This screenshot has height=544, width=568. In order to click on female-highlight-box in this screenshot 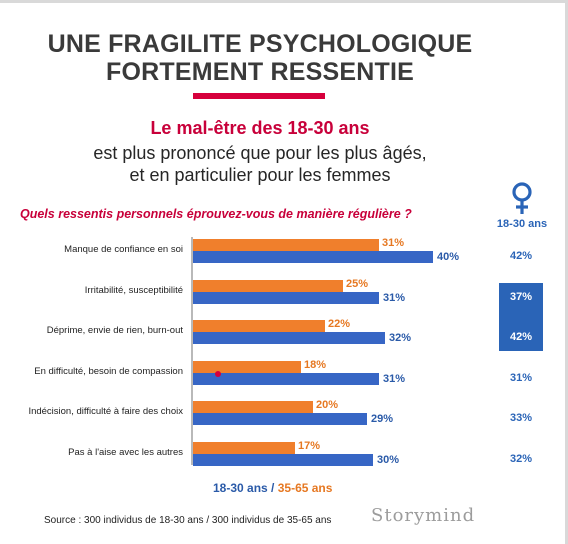, I will do `click(521, 317)`.